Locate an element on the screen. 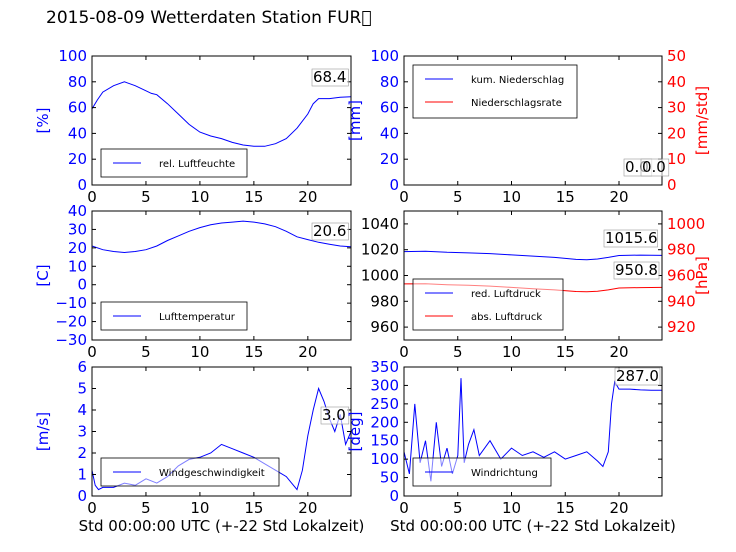  y-tick-label: 350 is located at coordinates (384, 367).